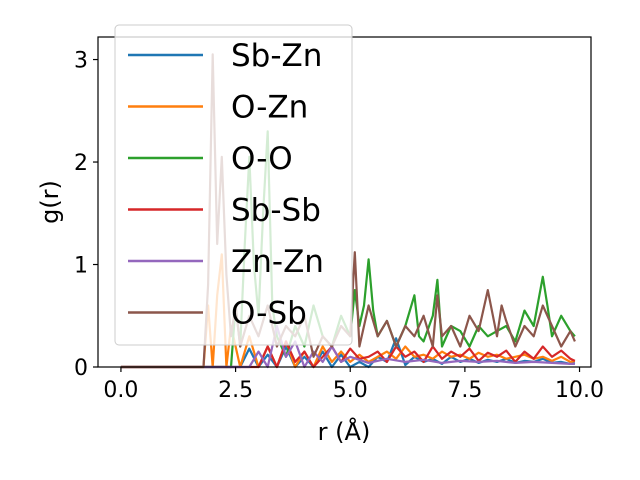 Image resolution: width=640 pixels, height=480 pixels. I want to click on y-axis: 0 1 2 3, so click(86, 215).